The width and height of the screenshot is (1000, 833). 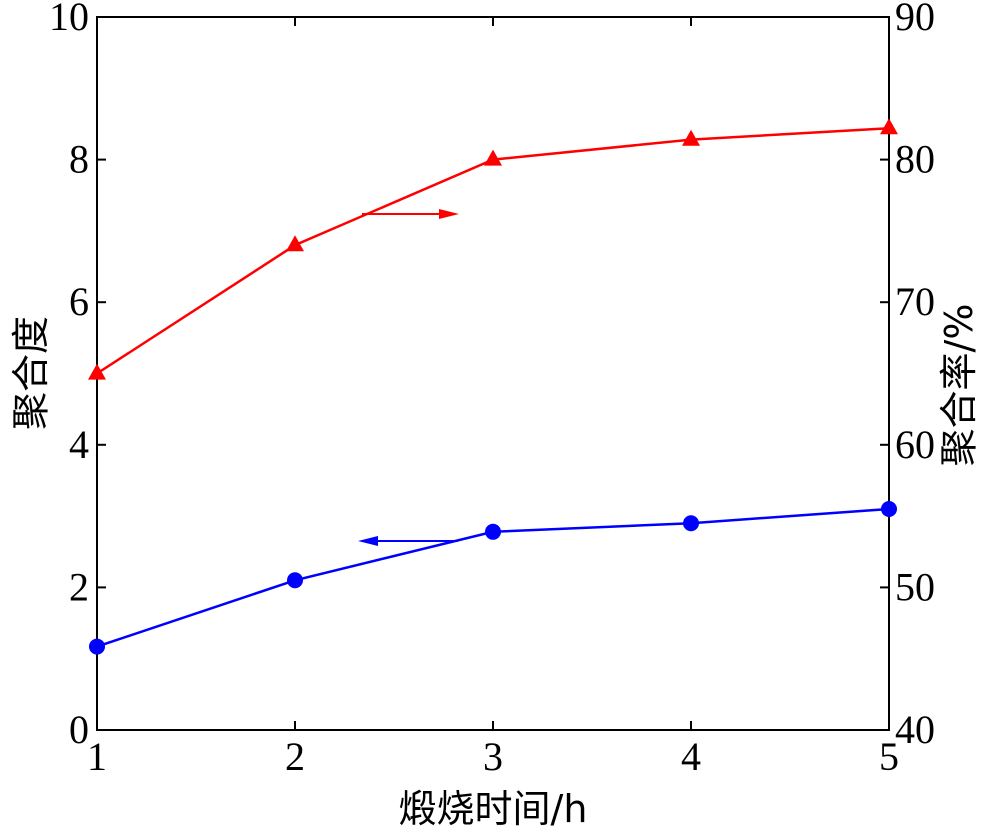 What do you see at coordinates (915, 19) in the screenshot?
I see `right-y-tick-label: 90` at bounding box center [915, 19].